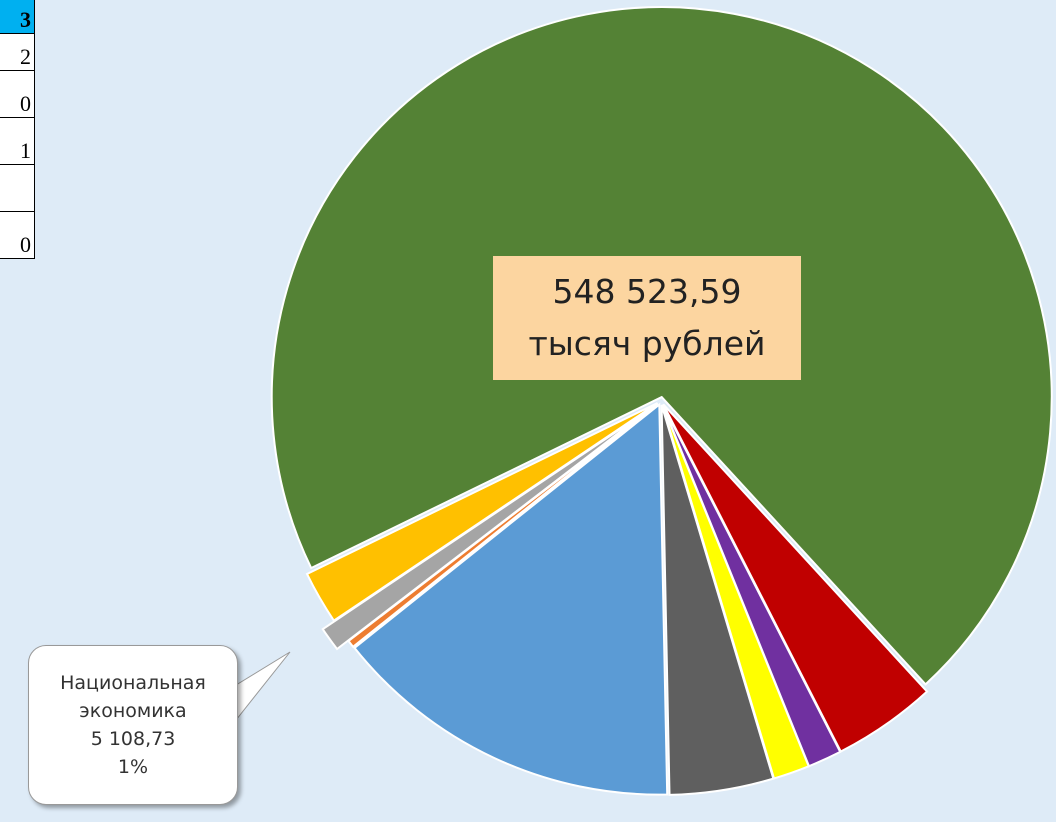 The width and height of the screenshot is (1056, 822). I want to click on amount-label: 5 108,73, so click(133, 739).